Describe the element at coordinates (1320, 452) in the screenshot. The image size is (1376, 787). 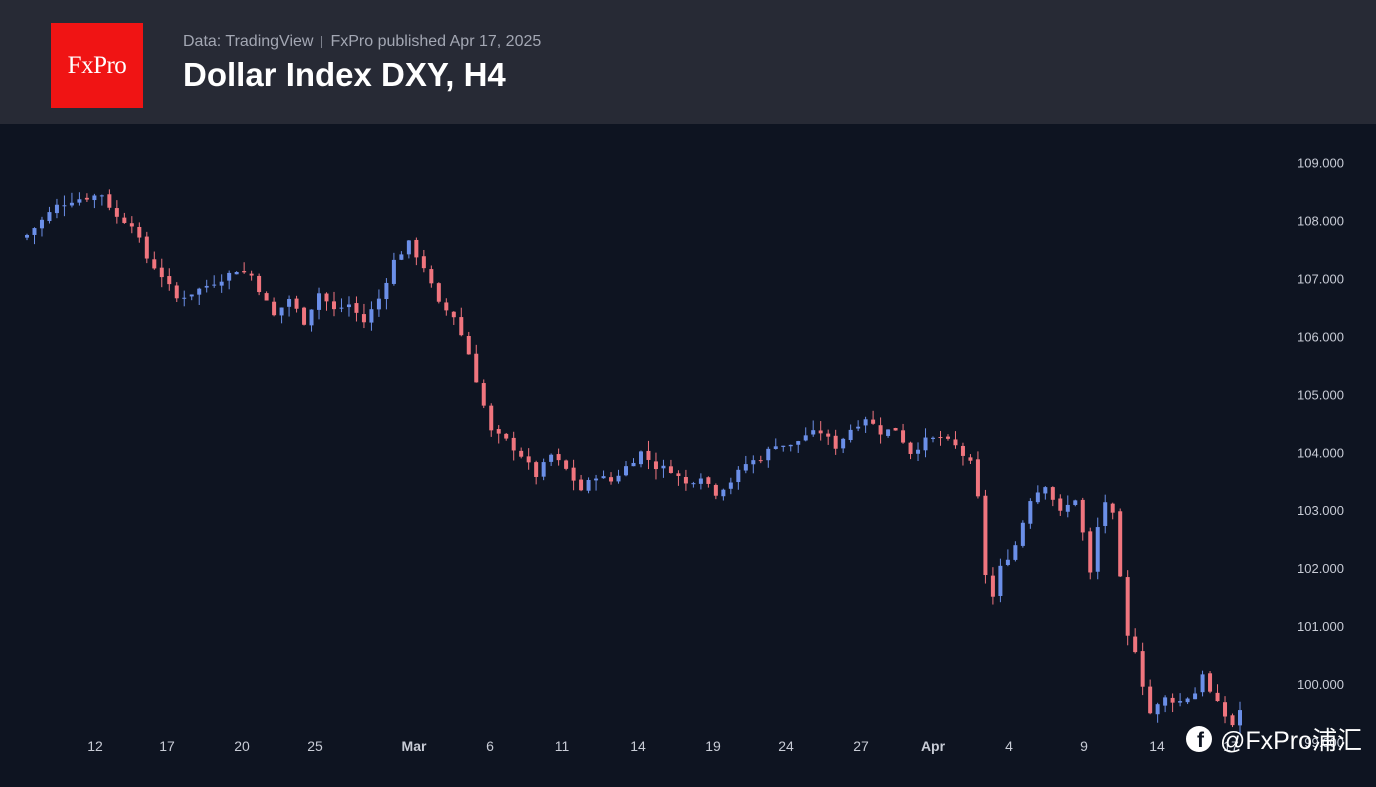
I see `y-tick-label: 104.000` at that location.